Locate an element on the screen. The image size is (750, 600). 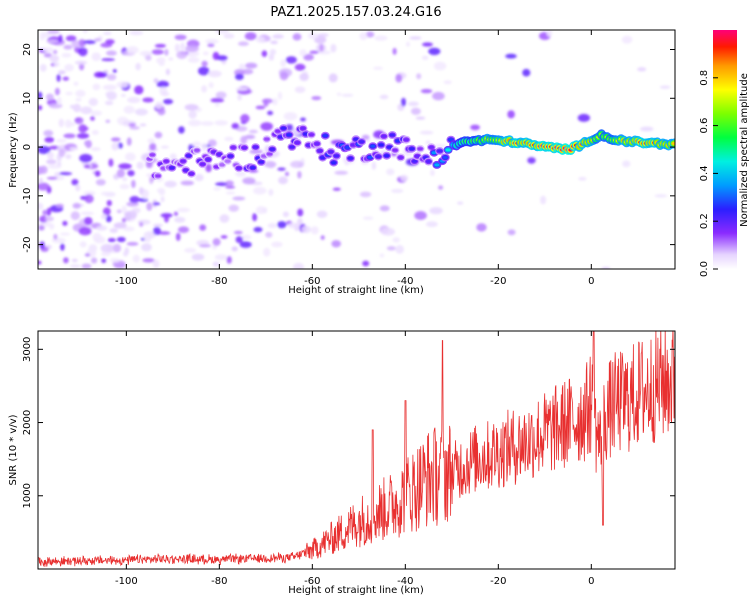
top-x-tick-label: -60 is located at coordinates (312, 281).